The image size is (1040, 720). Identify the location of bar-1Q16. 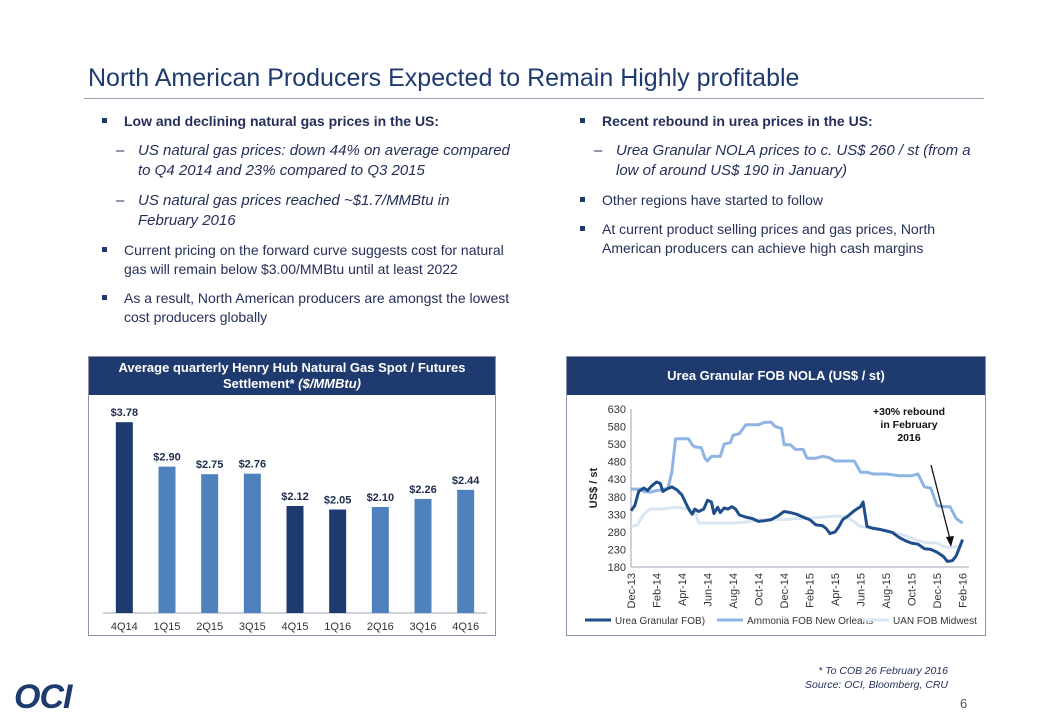
(338, 561).